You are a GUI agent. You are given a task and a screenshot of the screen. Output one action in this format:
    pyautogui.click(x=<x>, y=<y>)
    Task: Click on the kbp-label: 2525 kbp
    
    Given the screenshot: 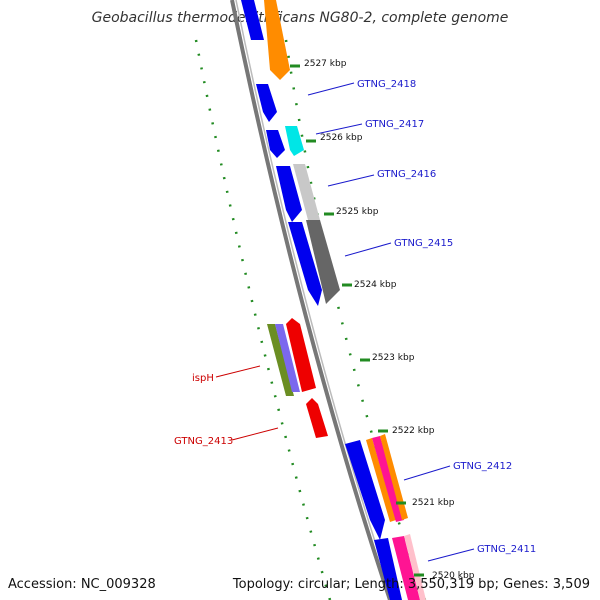 What is the action you would take?
    pyautogui.click(x=357, y=212)
    